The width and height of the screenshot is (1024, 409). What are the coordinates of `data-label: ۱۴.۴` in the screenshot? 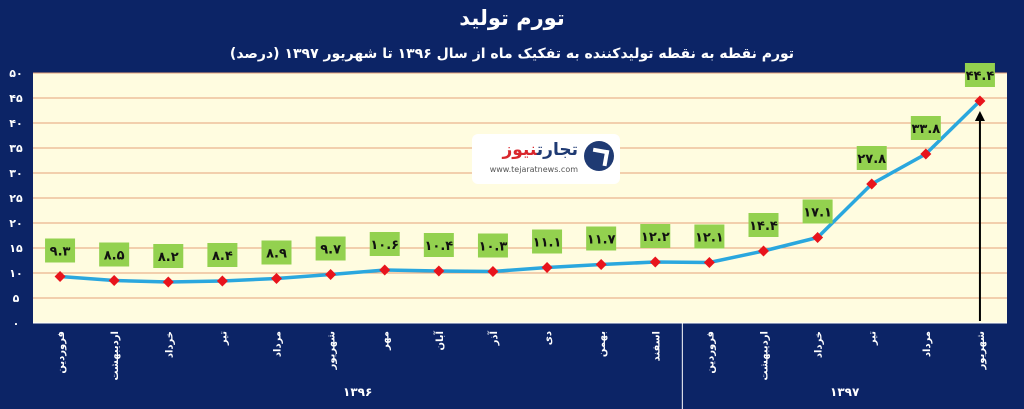 It's located at (763, 225).